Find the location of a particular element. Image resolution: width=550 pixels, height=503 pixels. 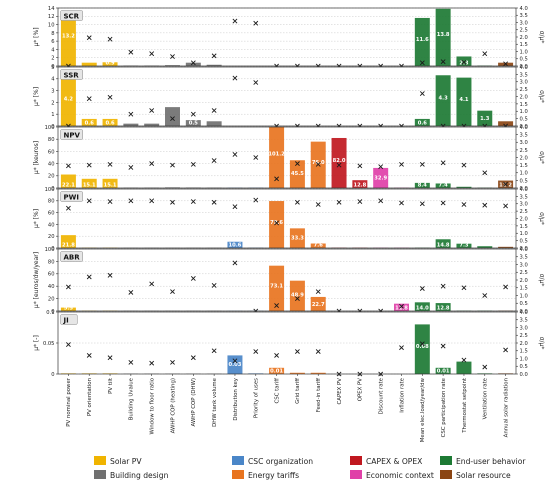

y-tick-label: 1 is located at coordinates (52, 115).